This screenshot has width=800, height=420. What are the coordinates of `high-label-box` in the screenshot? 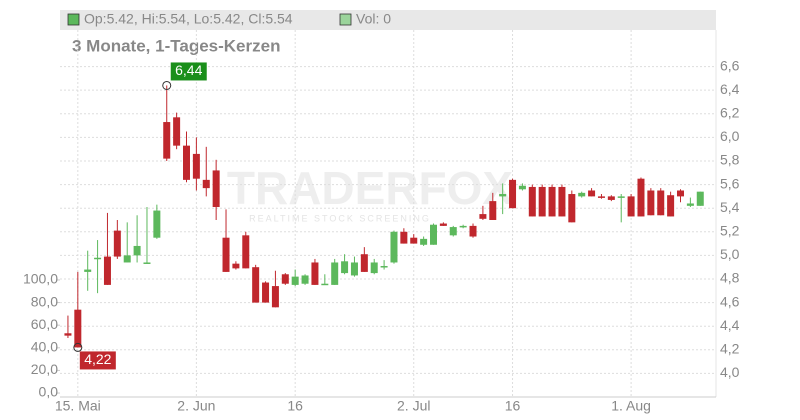 It's located at (188, 71).